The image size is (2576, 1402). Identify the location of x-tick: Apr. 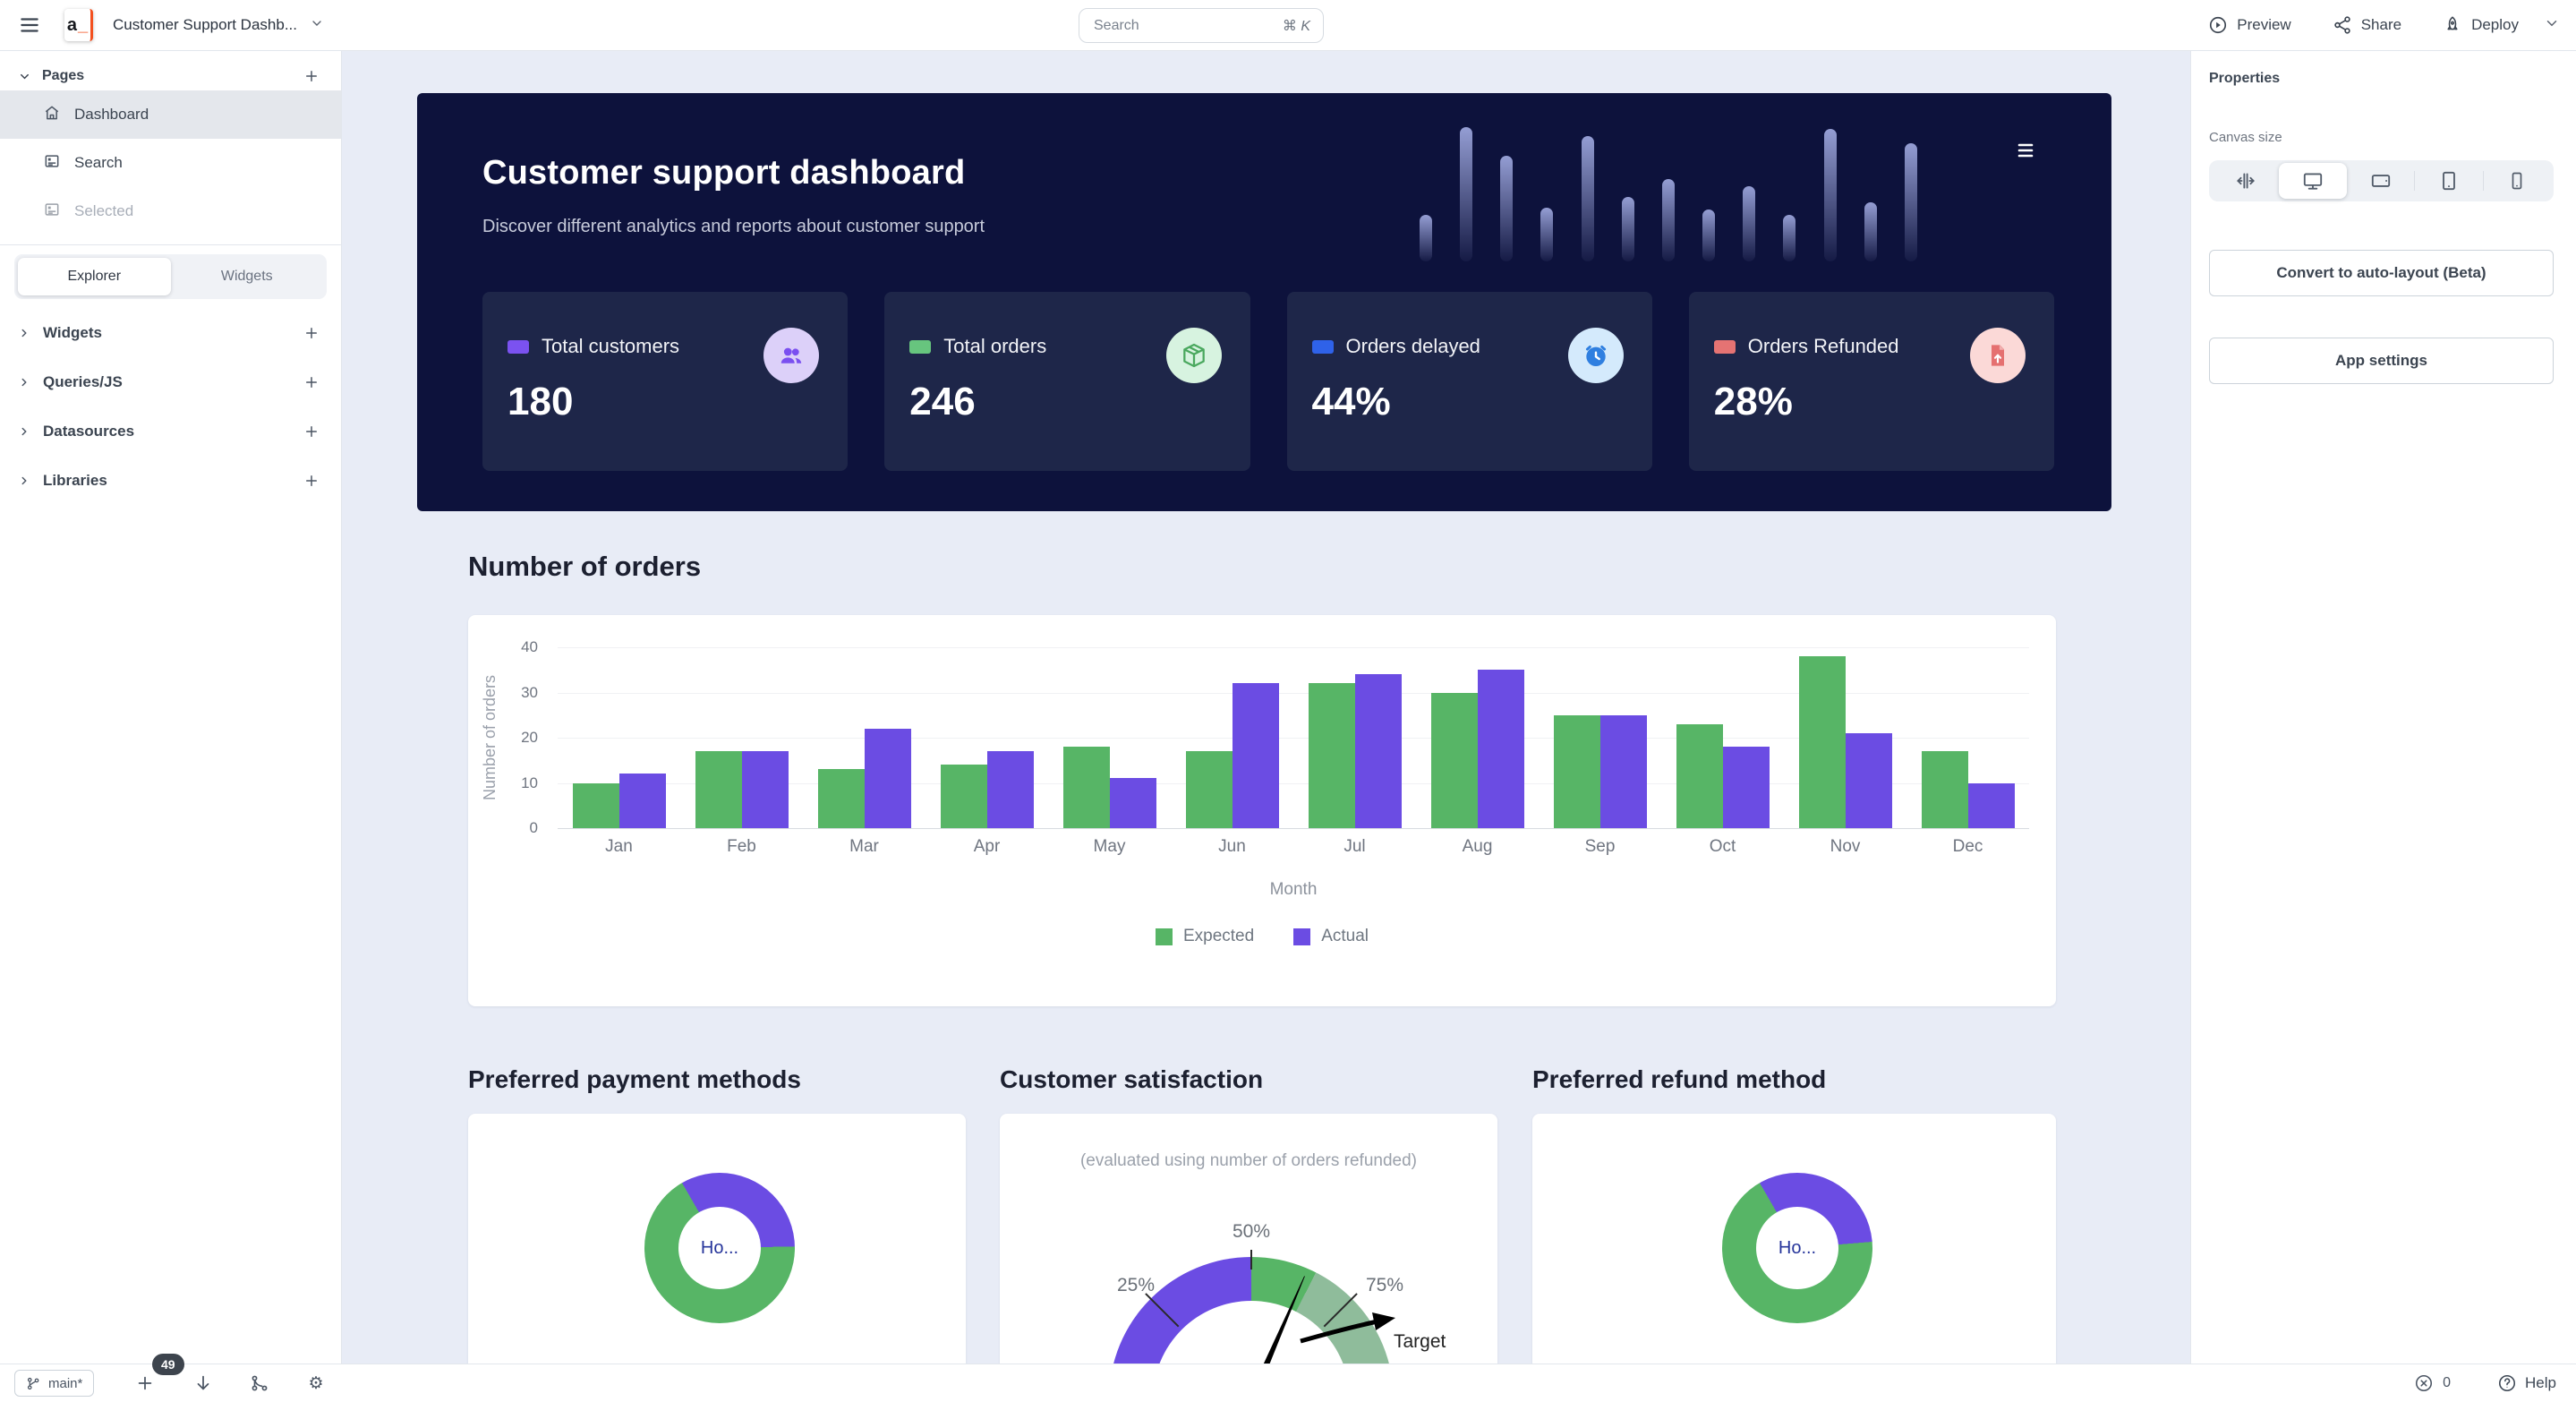
(987, 846).